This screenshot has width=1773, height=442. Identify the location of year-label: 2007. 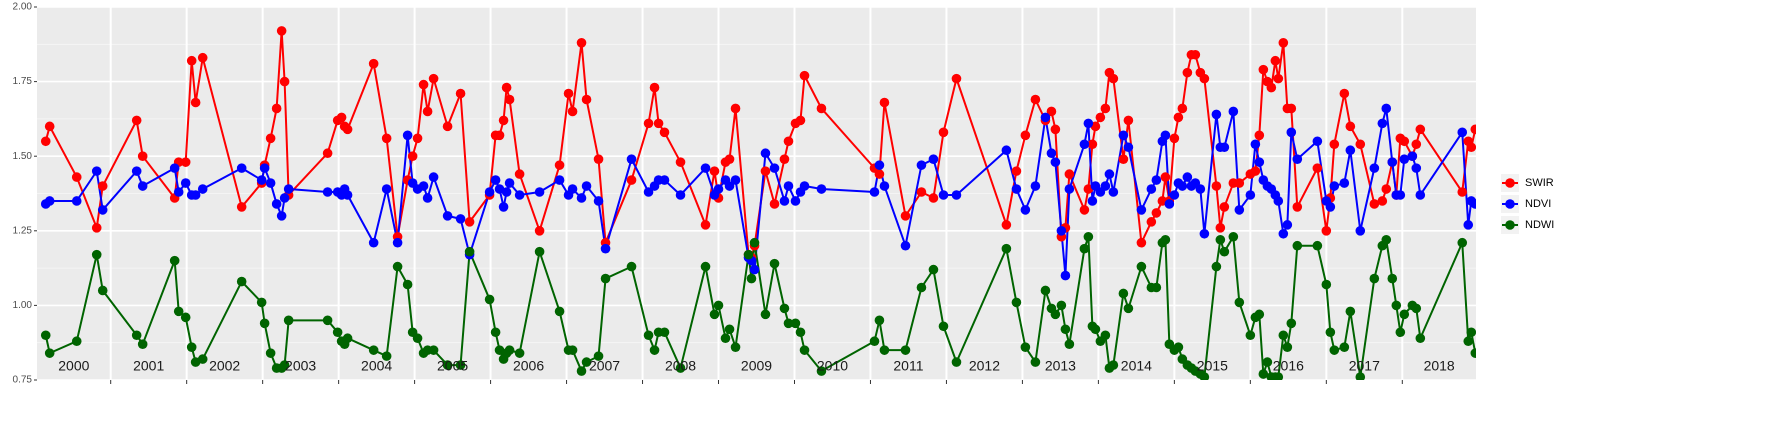
(604, 366).